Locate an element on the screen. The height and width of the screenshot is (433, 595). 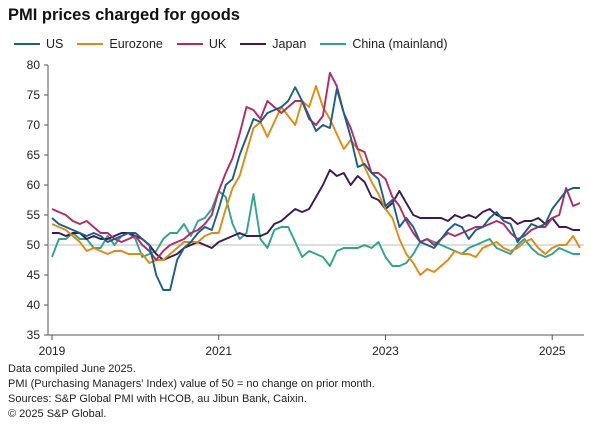
legend-item-uk: UK is located at coordinates (201, 44).